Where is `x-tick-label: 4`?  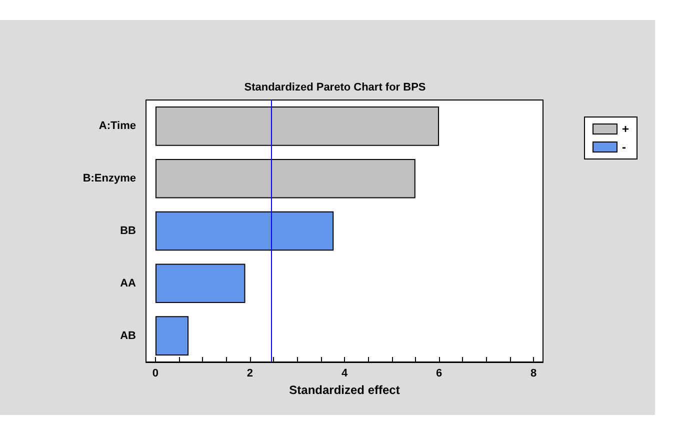
x-tick-label: 4 is located at coordinates (344, 374).